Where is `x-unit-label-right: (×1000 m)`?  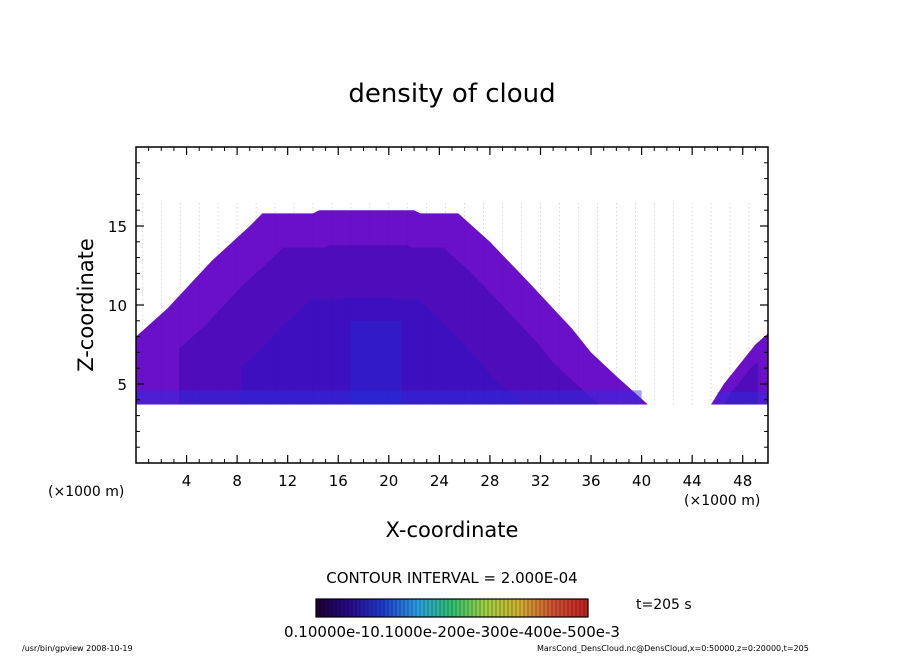
x-unit-label-right: (×1000 m) is located at coordinates (722, 501).